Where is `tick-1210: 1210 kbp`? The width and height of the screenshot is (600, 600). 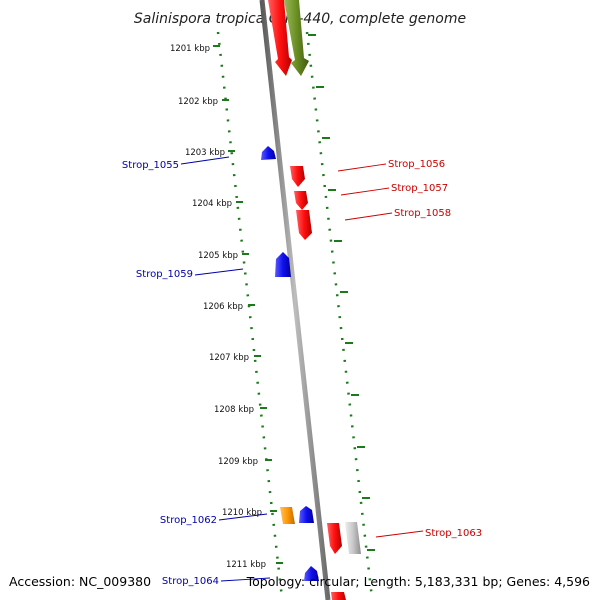
tick-1210: 1210 kbp is located at coordinates (296, 507).